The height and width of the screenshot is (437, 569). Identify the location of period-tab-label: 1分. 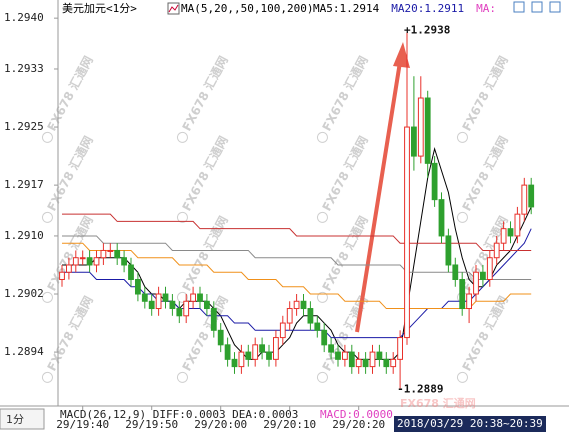
(15, 419).